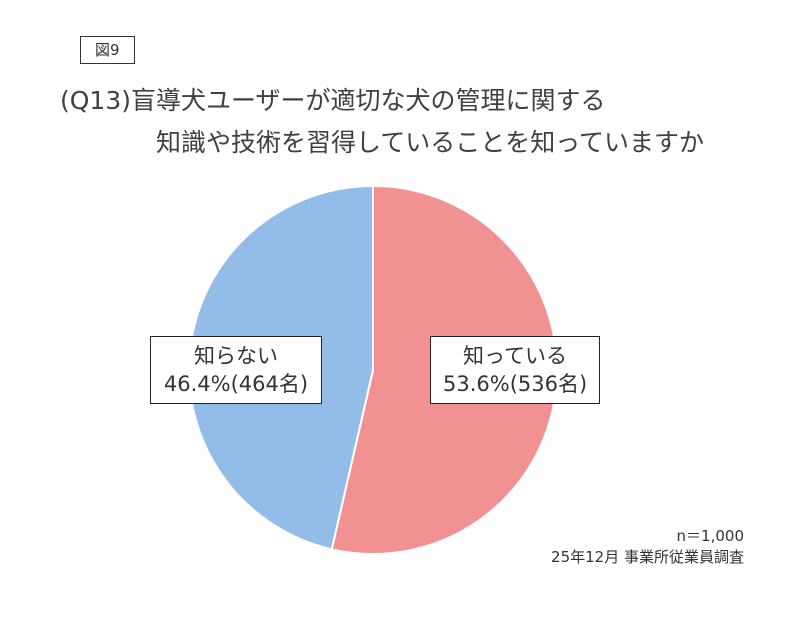 The image size is (800, 640). What do you see at coordinates (647, 557) in the screenshot?
I see `survey-source: 25年12月 事業所従業員調査` at bounding box center [647, 557].